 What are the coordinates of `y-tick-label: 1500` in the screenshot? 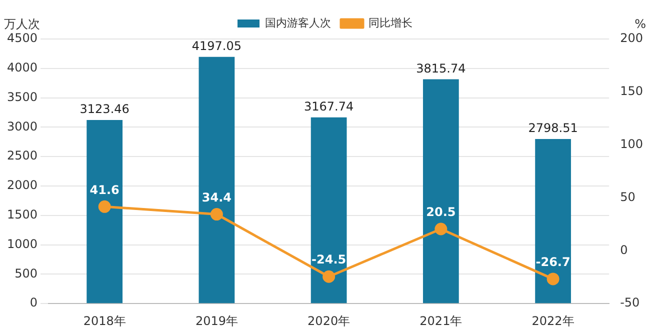 It's located at (22, 215).